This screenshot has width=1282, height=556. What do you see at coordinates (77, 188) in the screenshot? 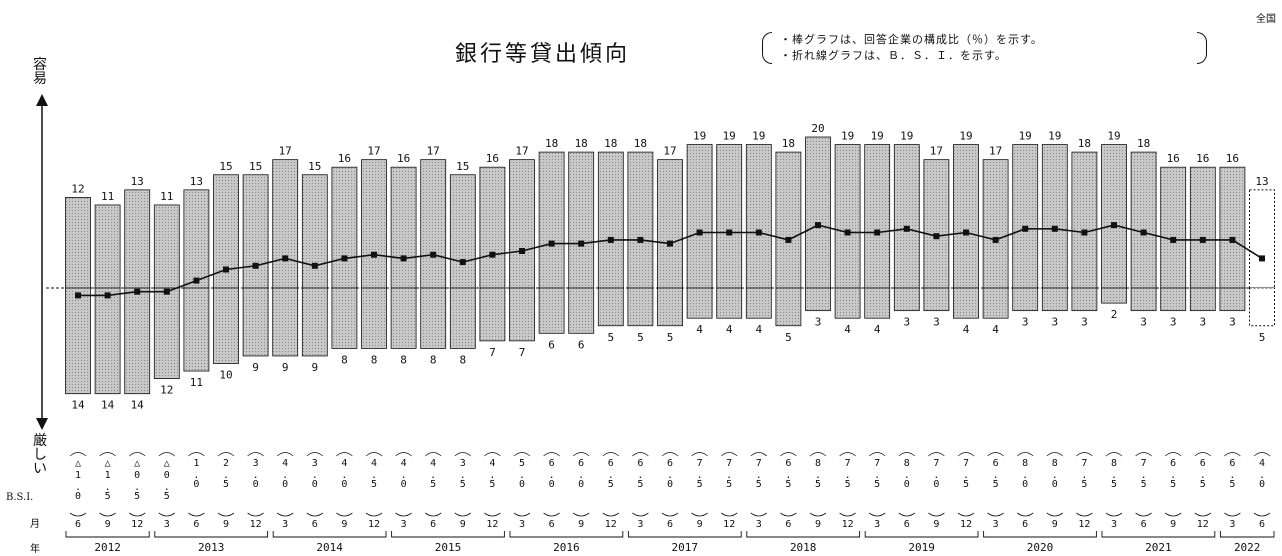
I see `bar-up-label: 12` at bounding box center [77, 188].